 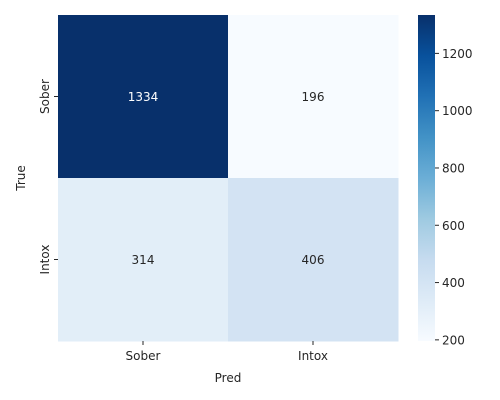 What do you see at coordinates (453, 226) in the screenshot?
I see `colorbar-tick-label: 600` at bounding box center [453, 226].